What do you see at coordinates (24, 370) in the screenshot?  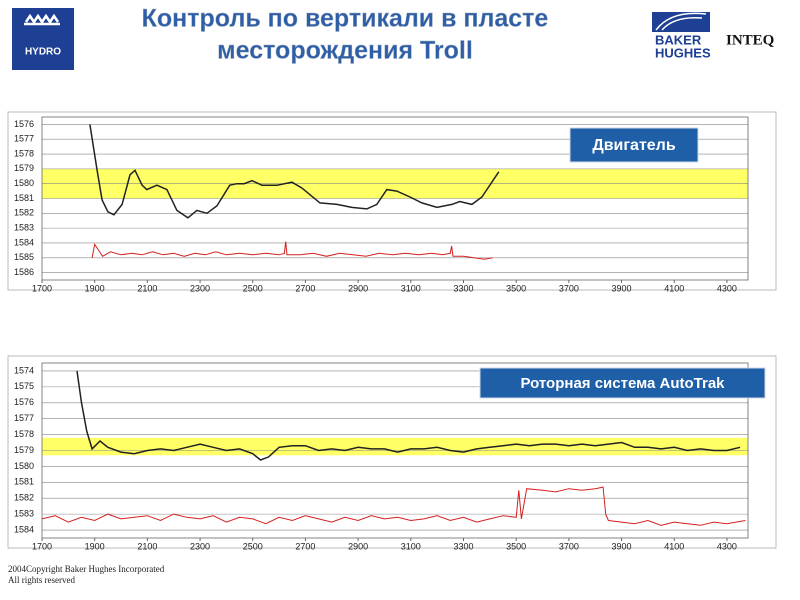 I see `y-tick-label: 1574` at bounding box center [24, 370].